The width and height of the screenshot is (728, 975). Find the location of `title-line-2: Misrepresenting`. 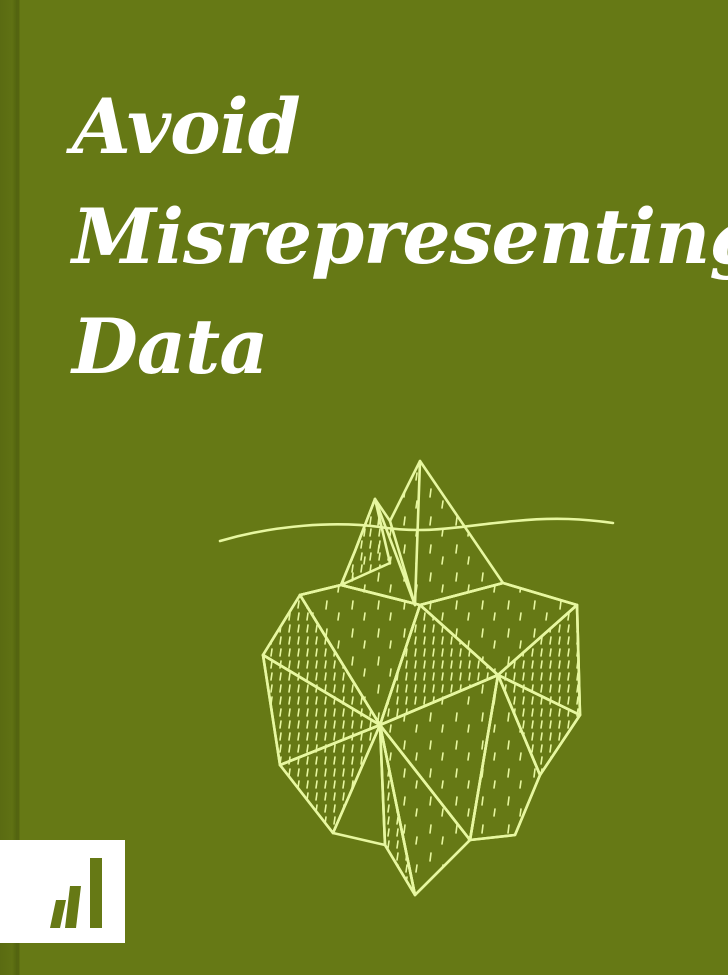

title-line-2: Misrepresenting is located at coordinates (400, 236).